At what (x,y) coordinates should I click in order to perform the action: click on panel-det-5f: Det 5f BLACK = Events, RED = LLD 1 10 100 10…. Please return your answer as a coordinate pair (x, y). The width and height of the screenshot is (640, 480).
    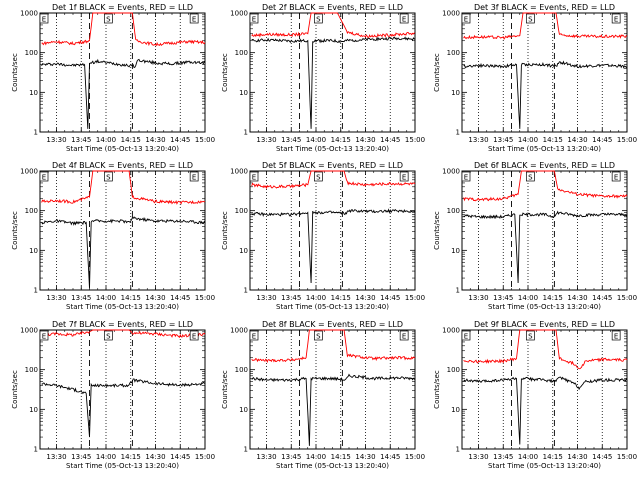
    Looking at the image, I should click on (323, 236).